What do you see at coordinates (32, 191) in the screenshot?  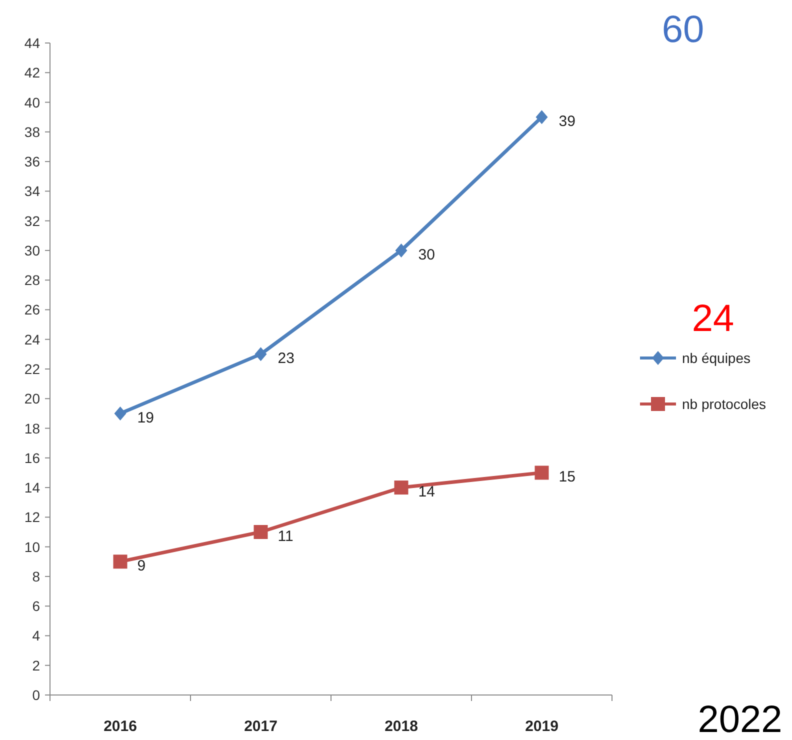 I see `y-tick-label: 34` at bounding box center [32, 191].